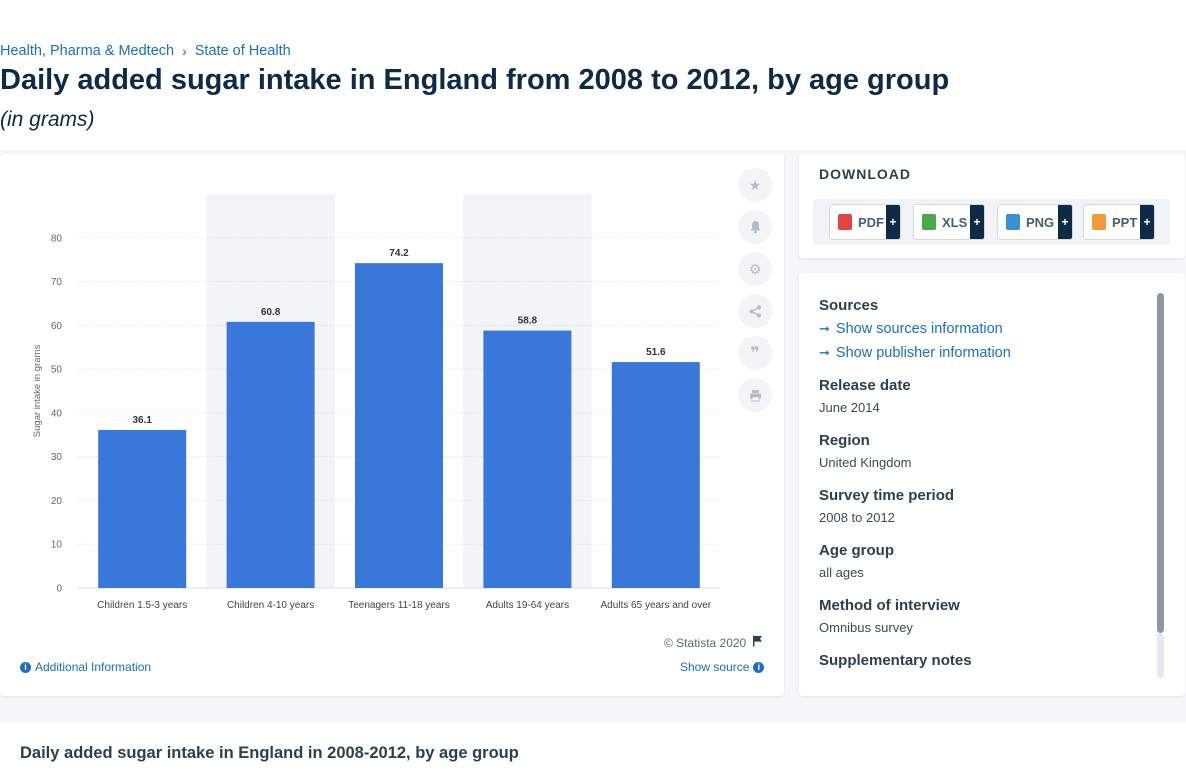 The image size is (1186, 783). I want to click on download-png-button: PNG +, so click(1035, 222).